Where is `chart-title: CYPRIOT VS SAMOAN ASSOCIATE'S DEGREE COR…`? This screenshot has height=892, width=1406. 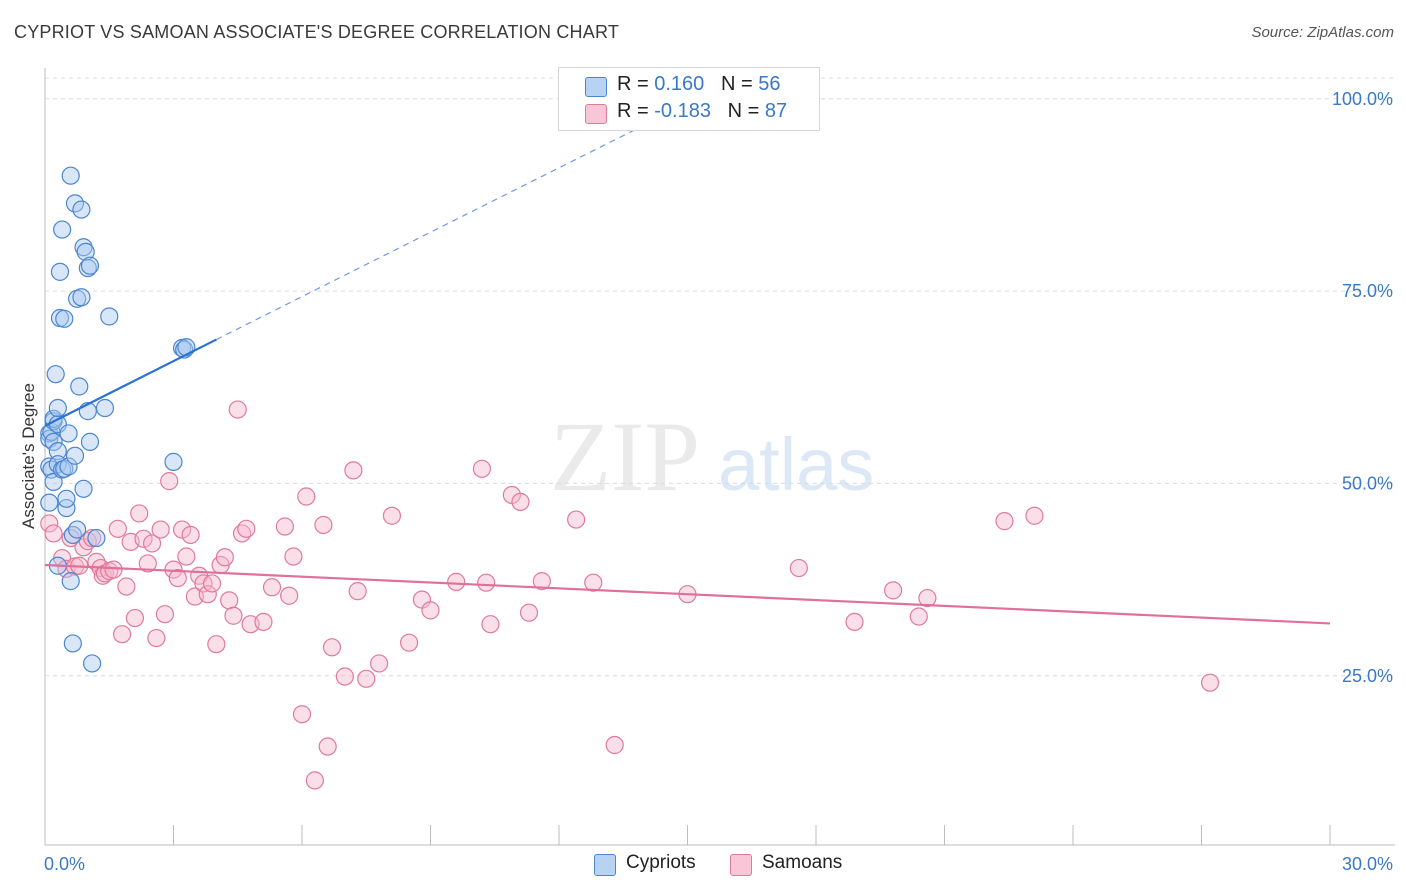
chart-title: CYPRIOT VS SAMOAN ASSOCIATE'S DEGREE COR… is located at coordinates (317, 32).